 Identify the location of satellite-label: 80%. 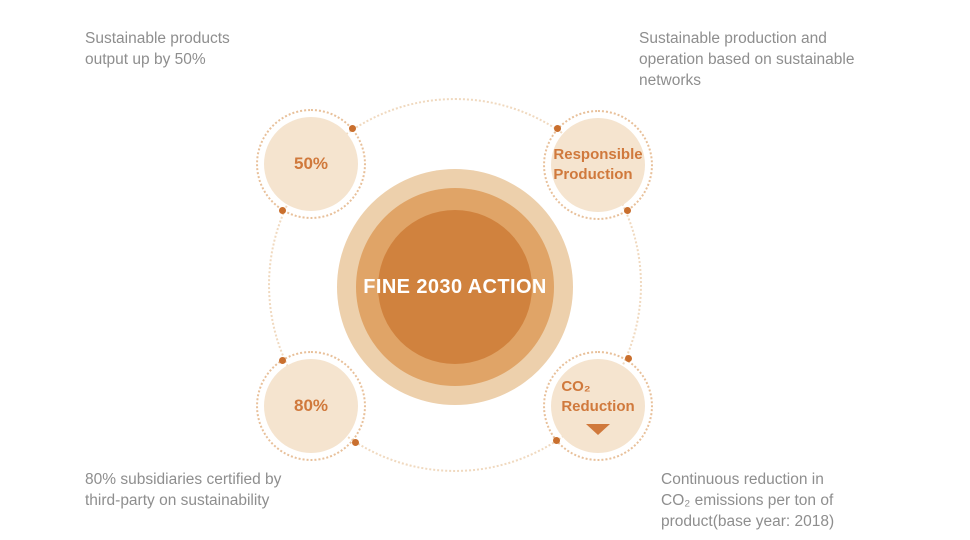
(311, 405).